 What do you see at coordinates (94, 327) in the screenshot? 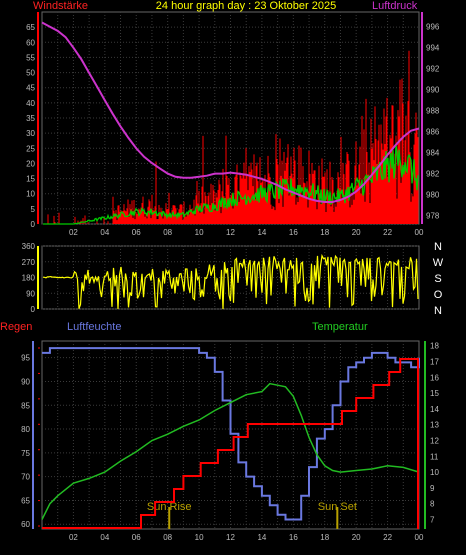
I see `humidity-label: Luftfeuchte` at bounding box center [94, 327].